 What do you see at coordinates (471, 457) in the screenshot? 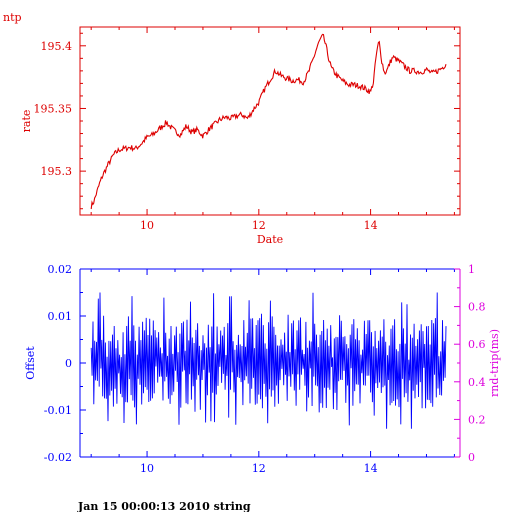
I see `y2-tick-label: 0` at bounding box center [471, 457].